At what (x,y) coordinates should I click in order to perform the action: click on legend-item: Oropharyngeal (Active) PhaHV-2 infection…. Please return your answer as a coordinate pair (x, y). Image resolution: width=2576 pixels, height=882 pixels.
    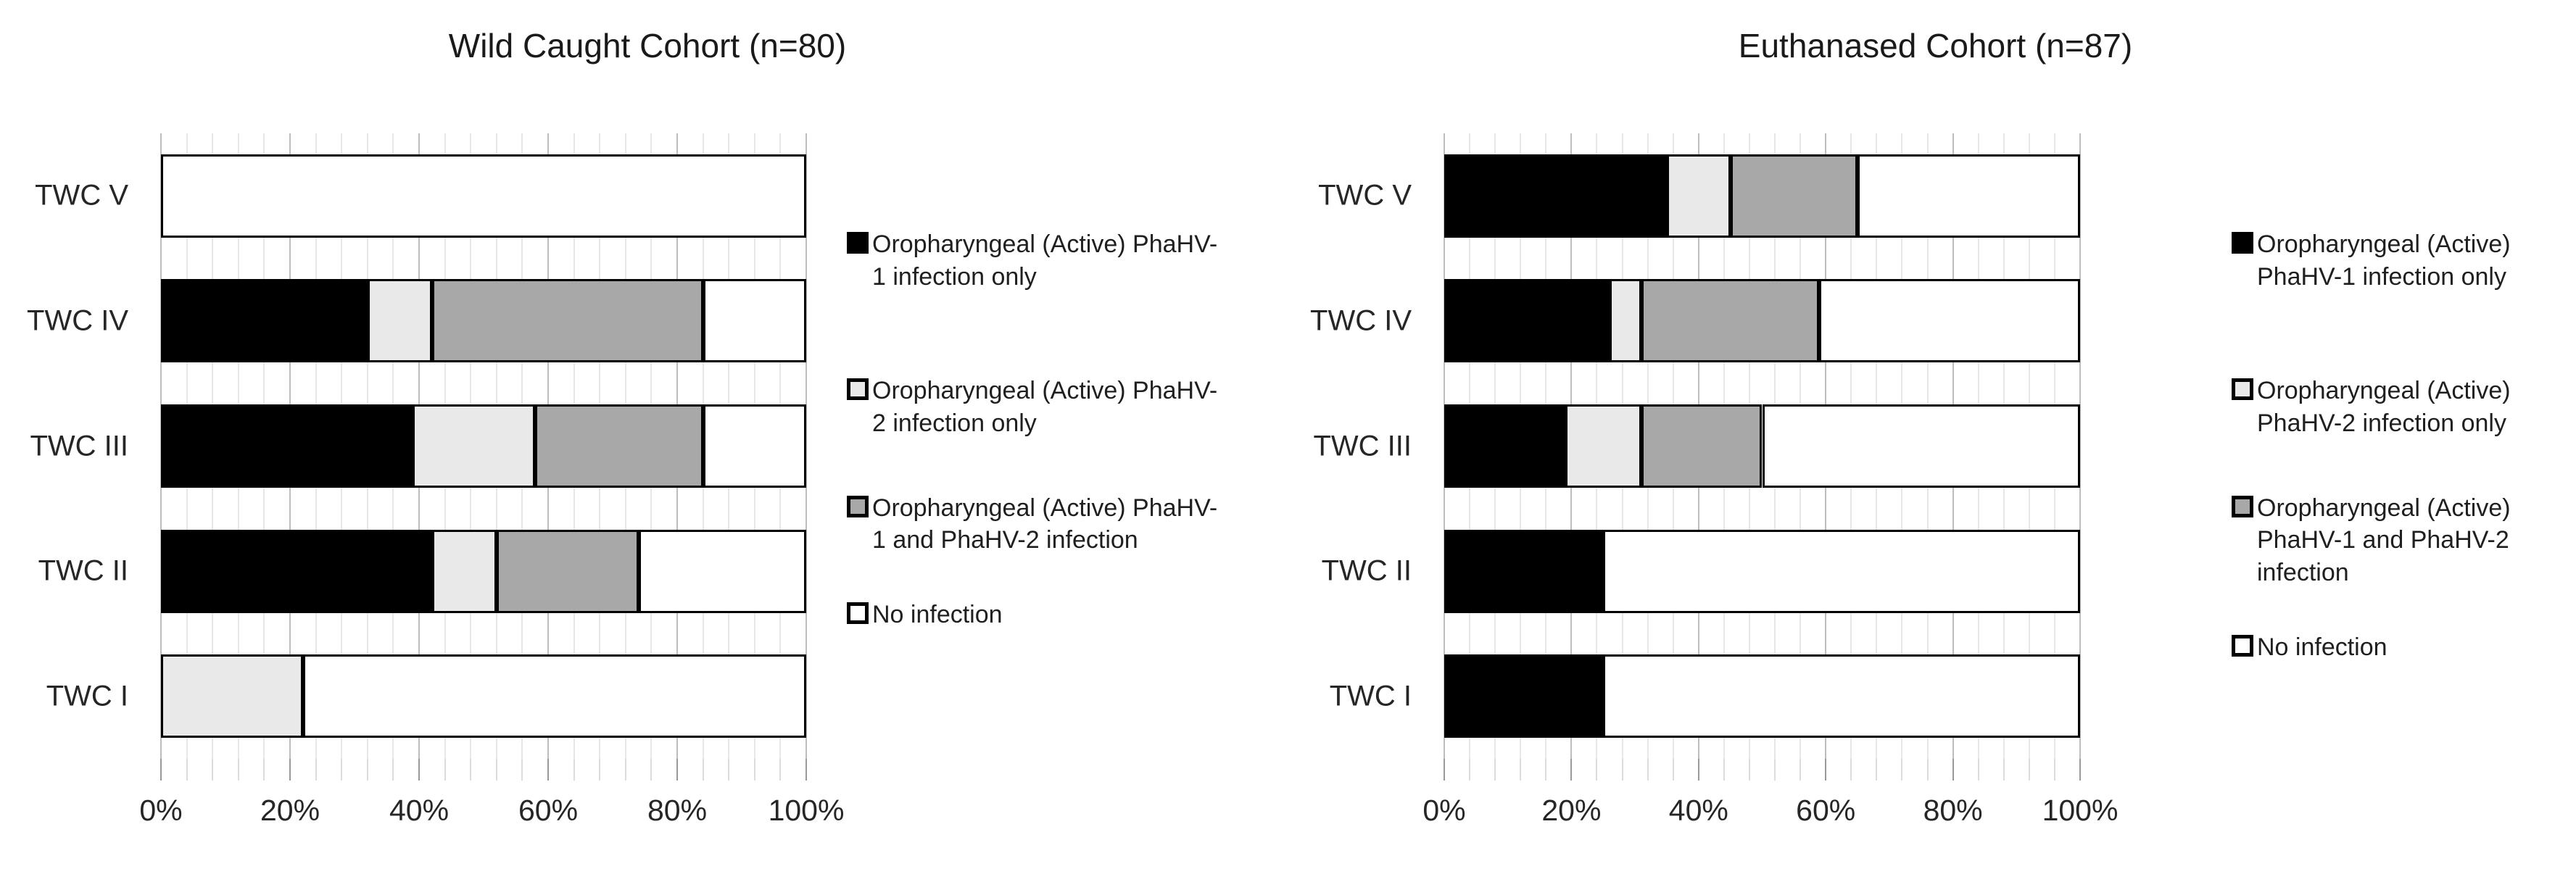
    Looking at the image, I should click on (2402, 407).